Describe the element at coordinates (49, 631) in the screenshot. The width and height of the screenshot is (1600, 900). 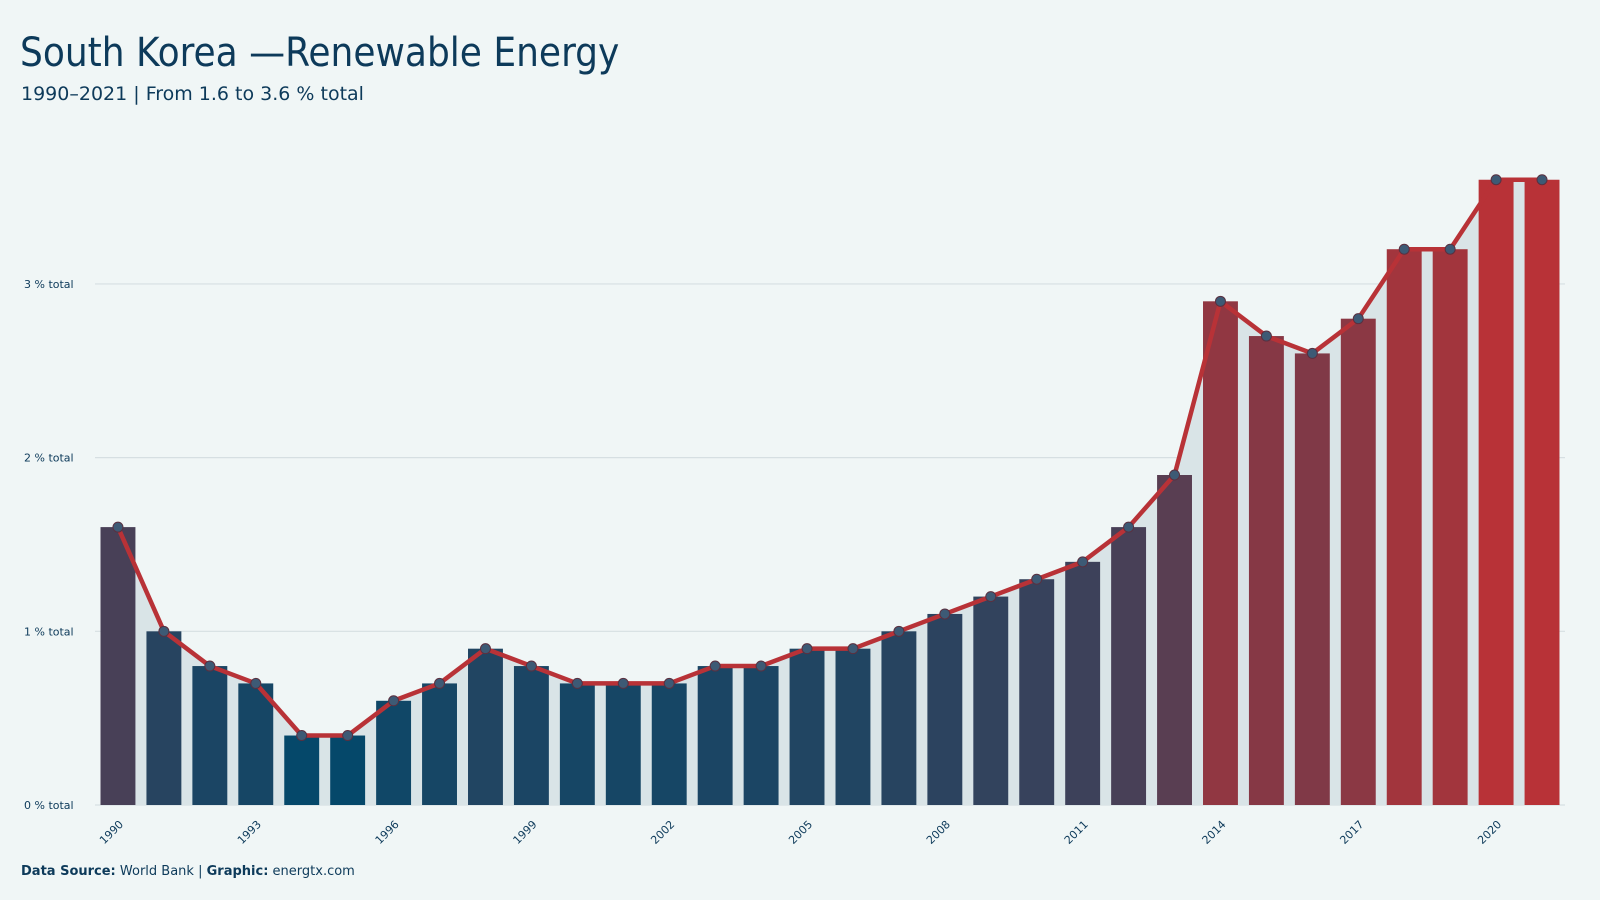
I see `y-tick-label: 1 % total` at that location.